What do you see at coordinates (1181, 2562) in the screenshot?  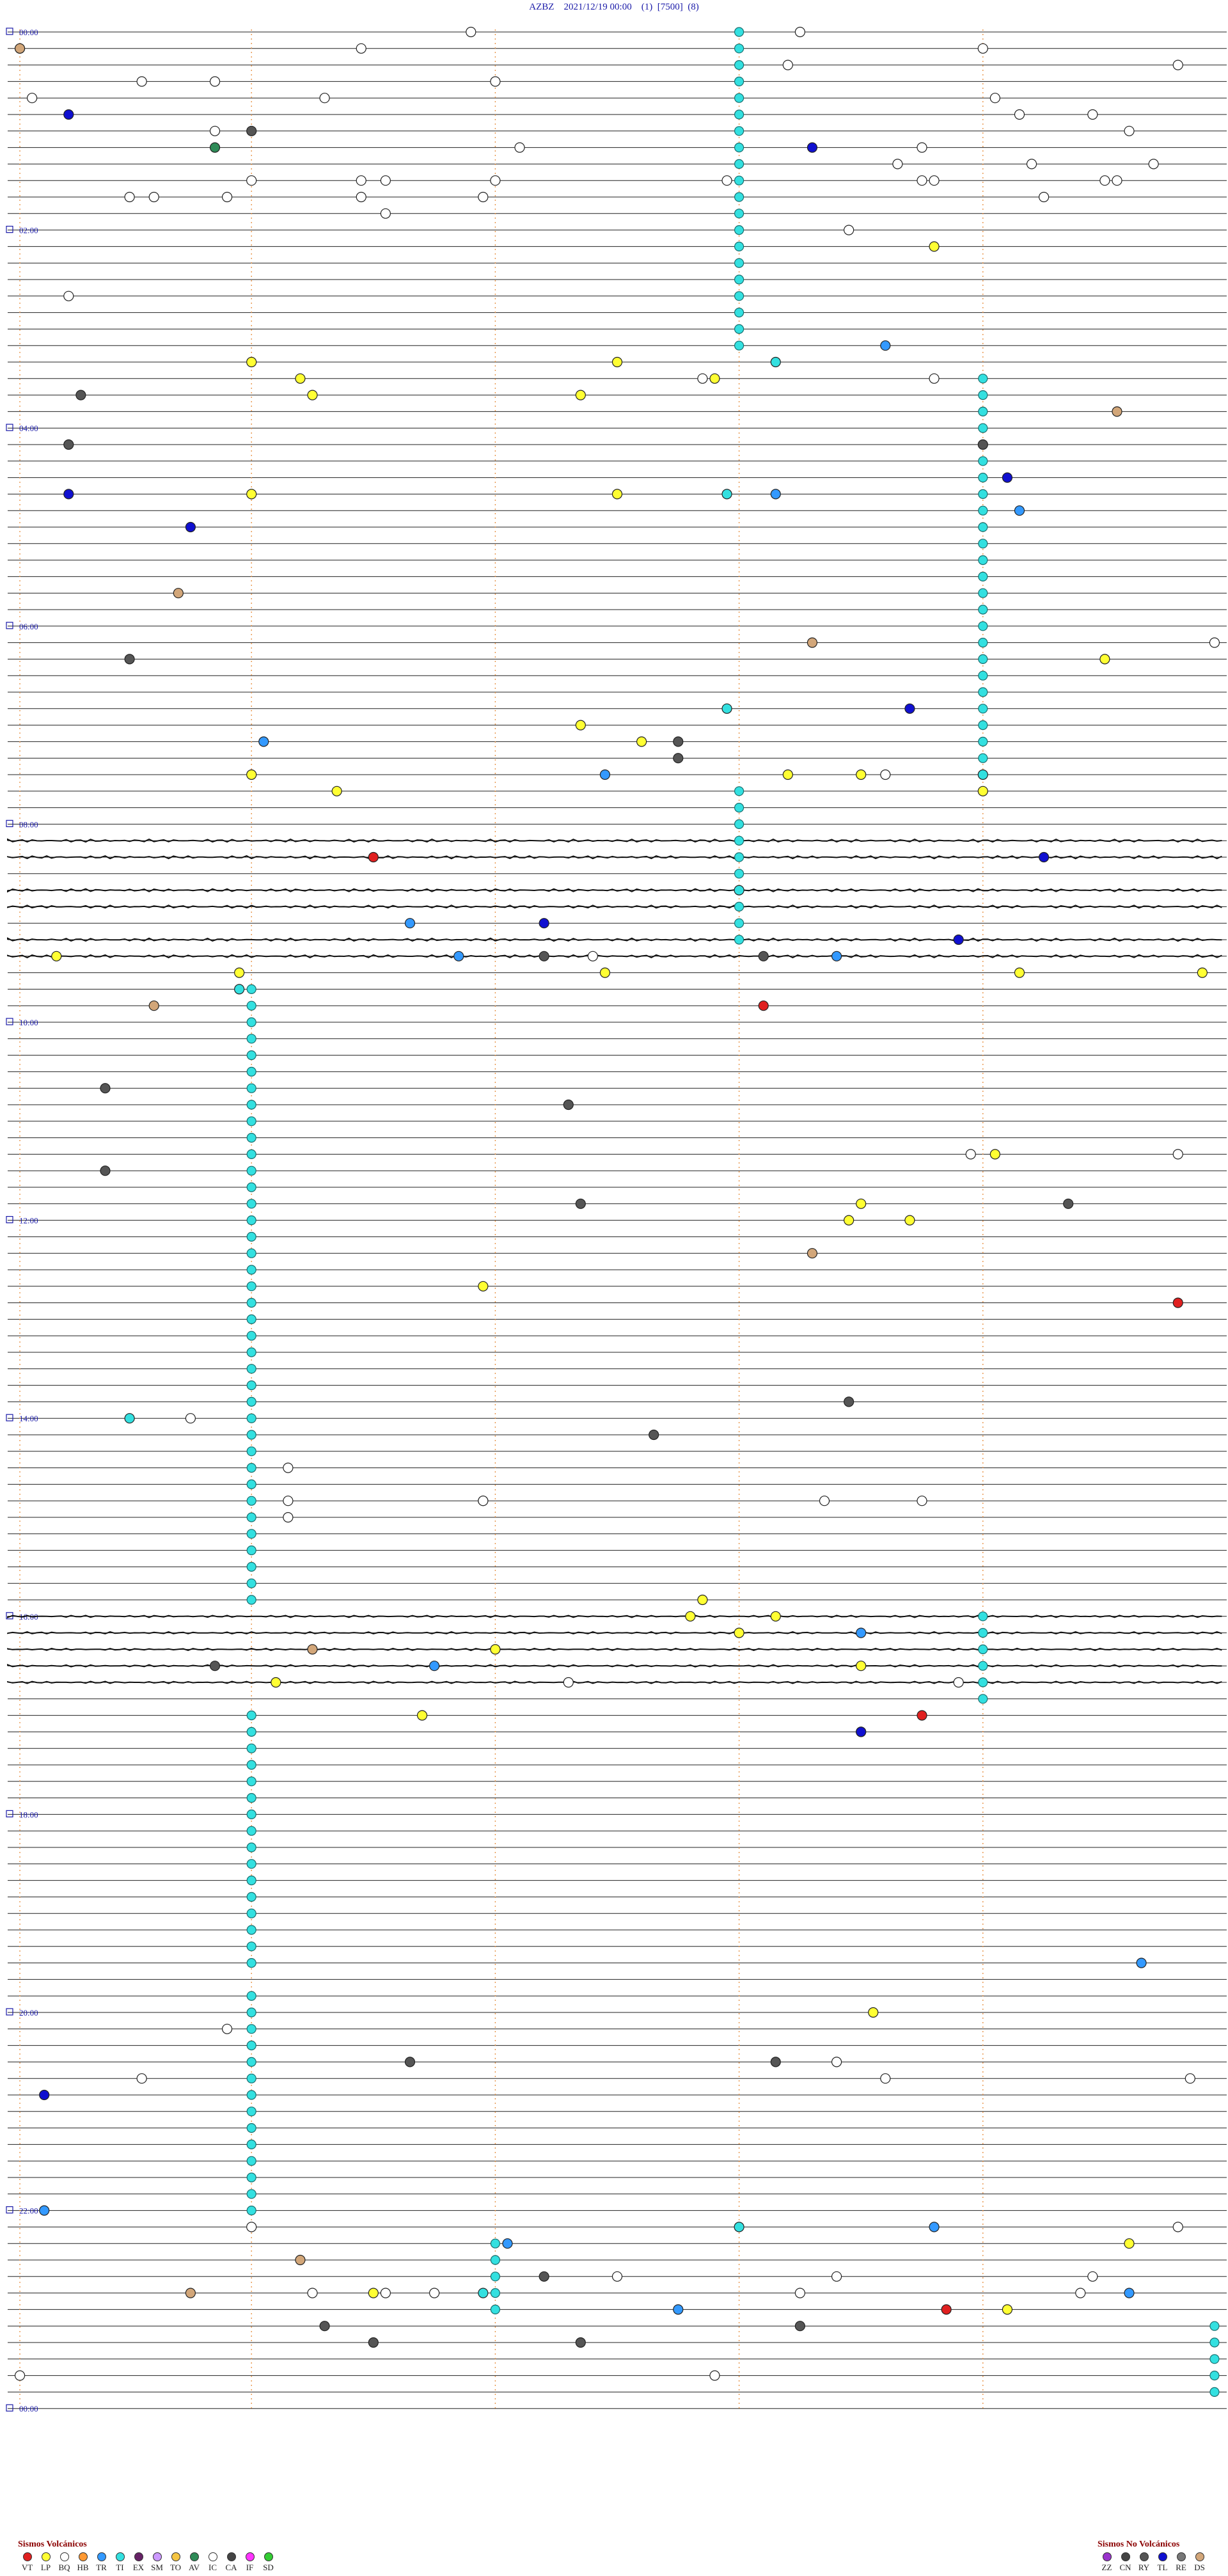 I see `legend-item-re: RE` at bounding box center [1181, 2562].